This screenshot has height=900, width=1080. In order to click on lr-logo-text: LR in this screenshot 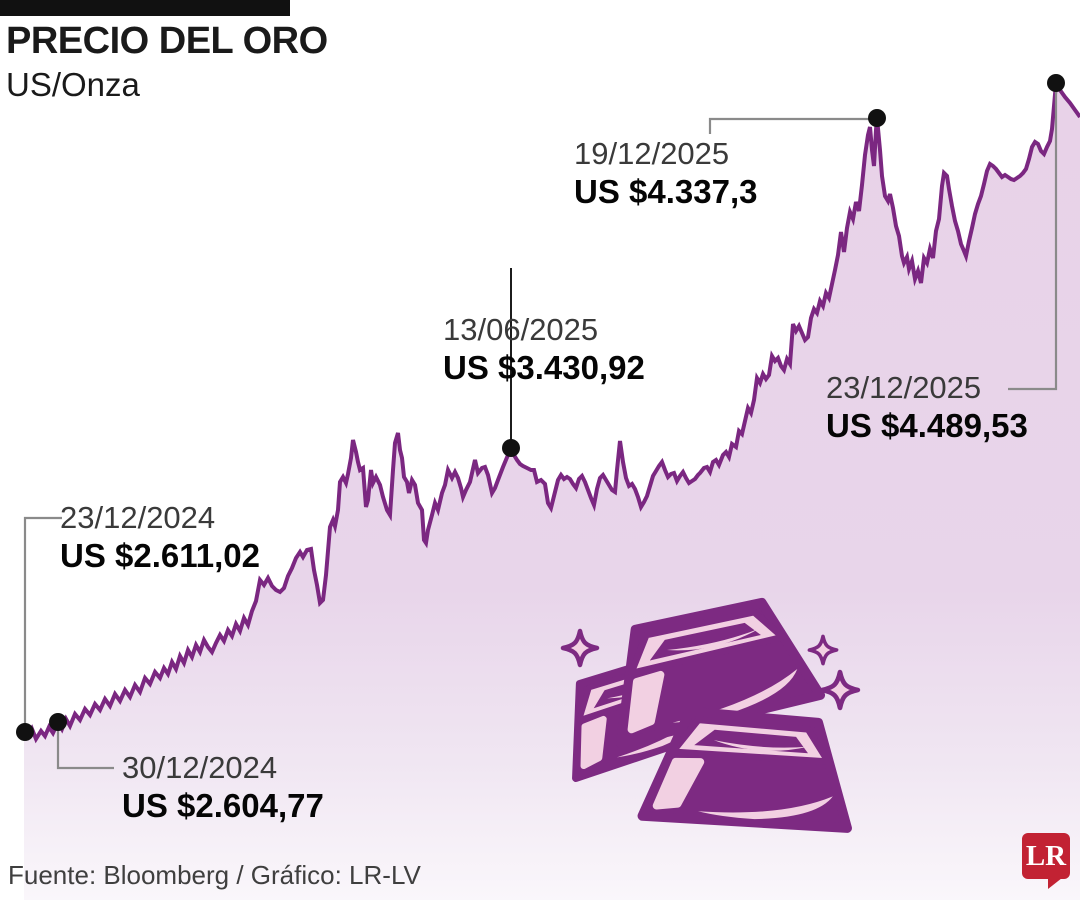, I will do `click(1046, 855)`.